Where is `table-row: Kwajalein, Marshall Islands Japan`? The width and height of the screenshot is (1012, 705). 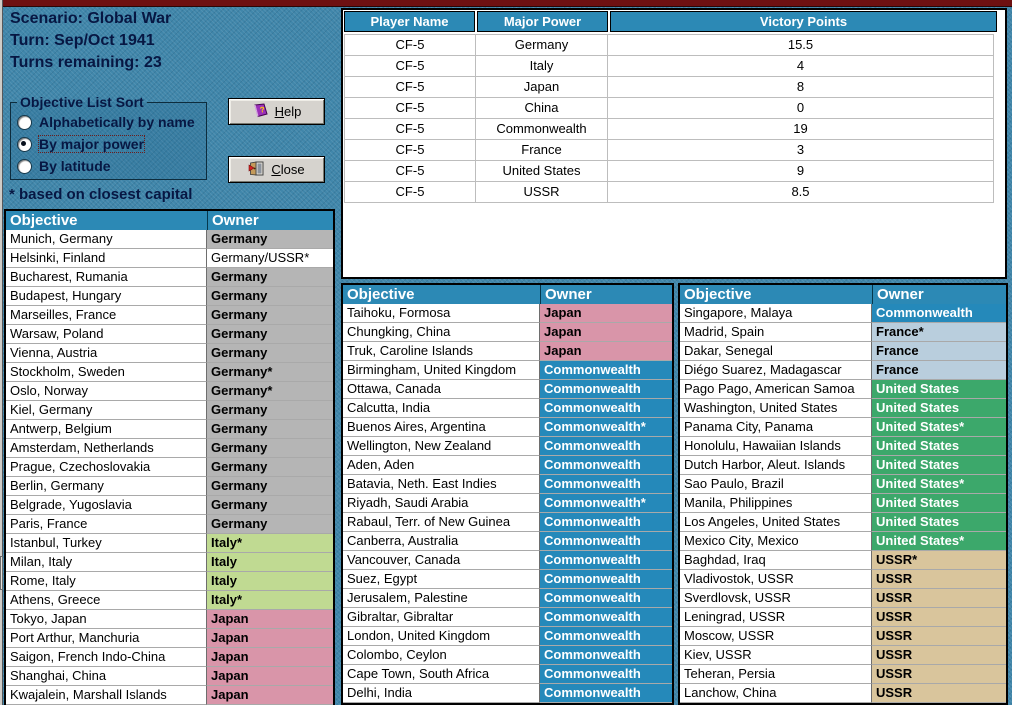
table-row: Kwajalein, Marshall Islands Japan is located at coordinates (169, 695).